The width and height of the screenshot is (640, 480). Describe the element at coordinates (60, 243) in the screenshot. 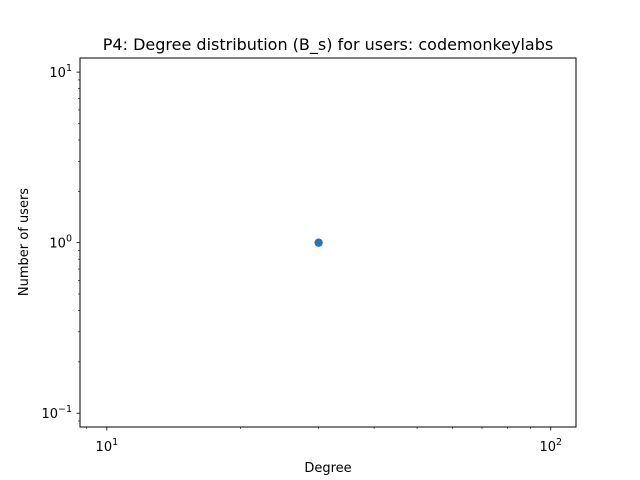

I see `y-tick-label: 10⁰` at that location.